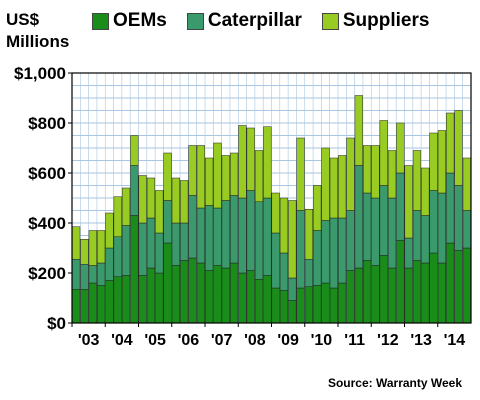  I want to click on y-axis-label-line-2: Millions, so click(38, 41).